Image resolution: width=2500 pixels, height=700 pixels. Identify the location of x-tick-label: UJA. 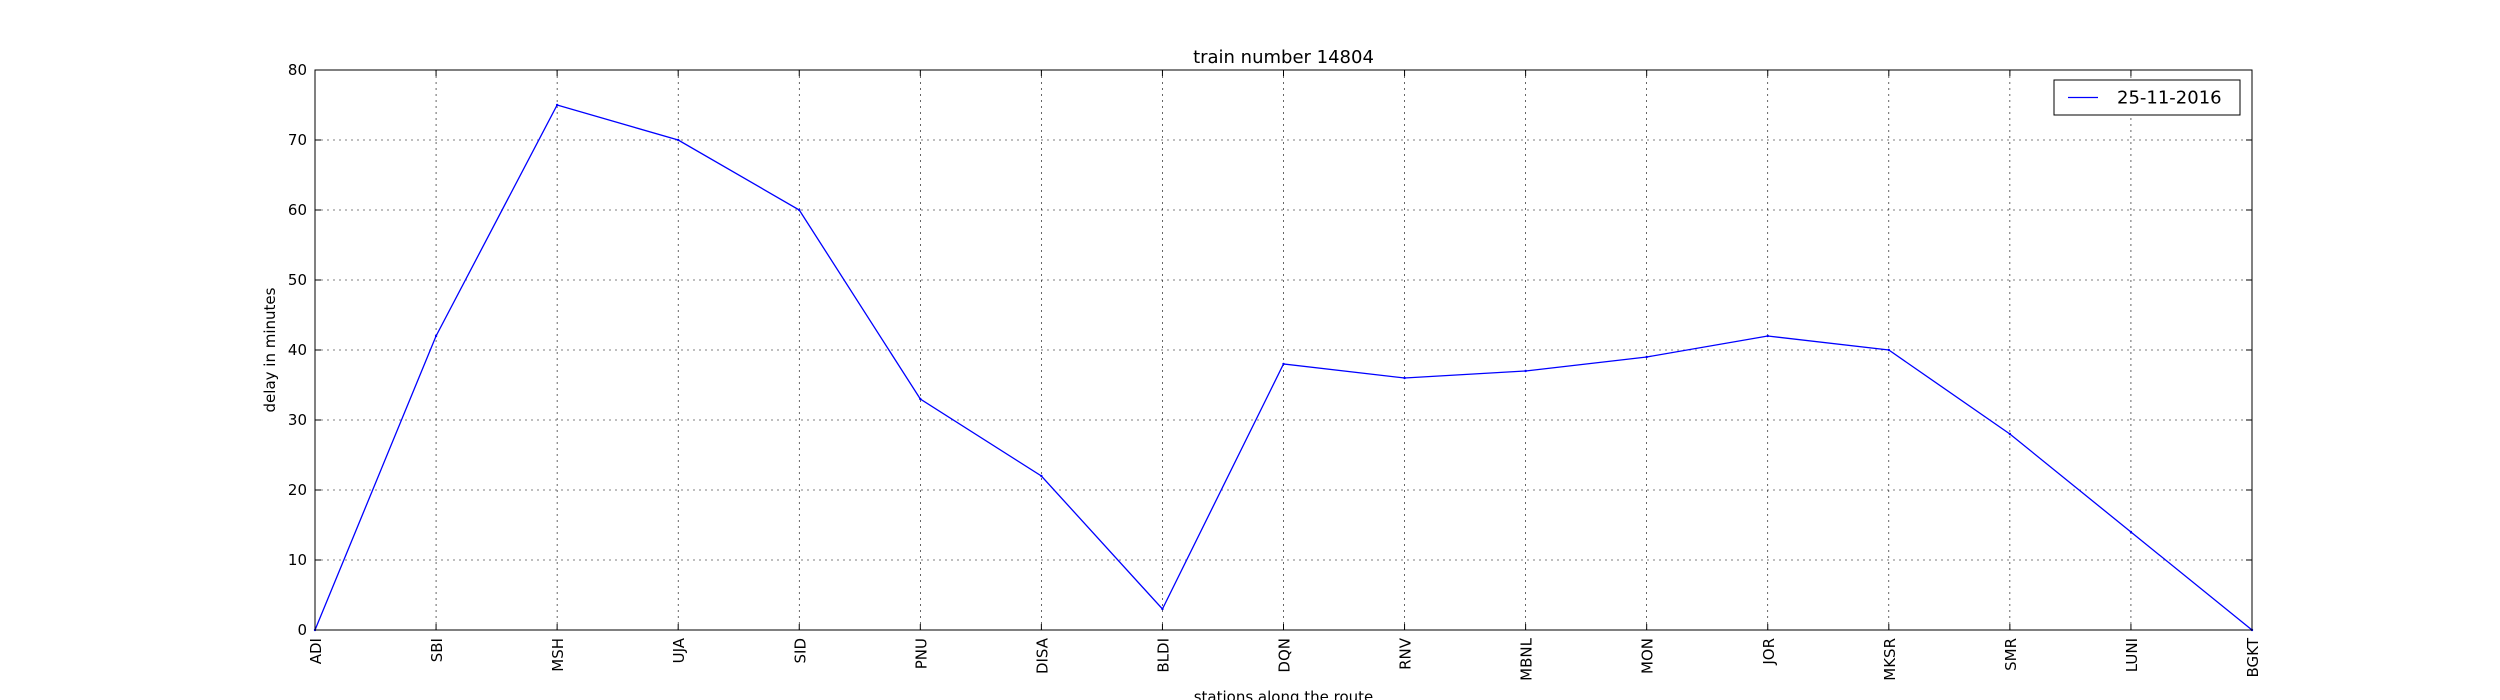
(679, 650).